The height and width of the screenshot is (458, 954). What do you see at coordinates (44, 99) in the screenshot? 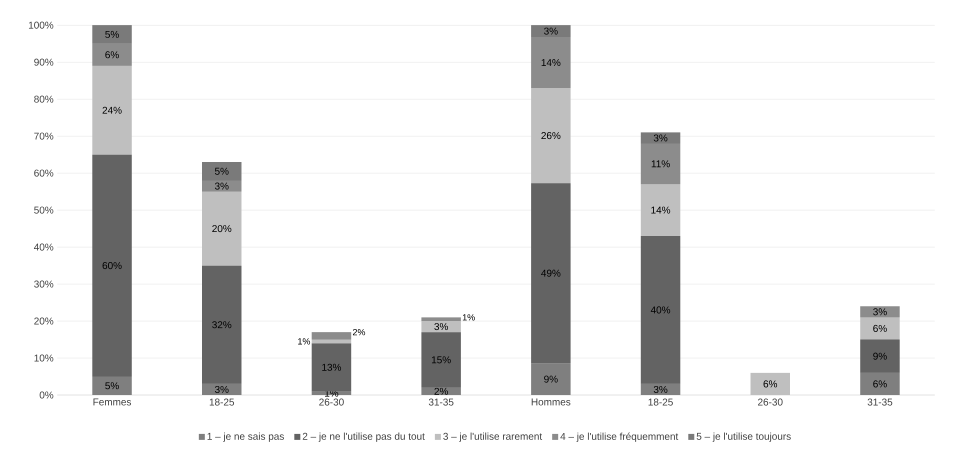
I see `y-tick-label: 80%` at bounding box center [44, 99].